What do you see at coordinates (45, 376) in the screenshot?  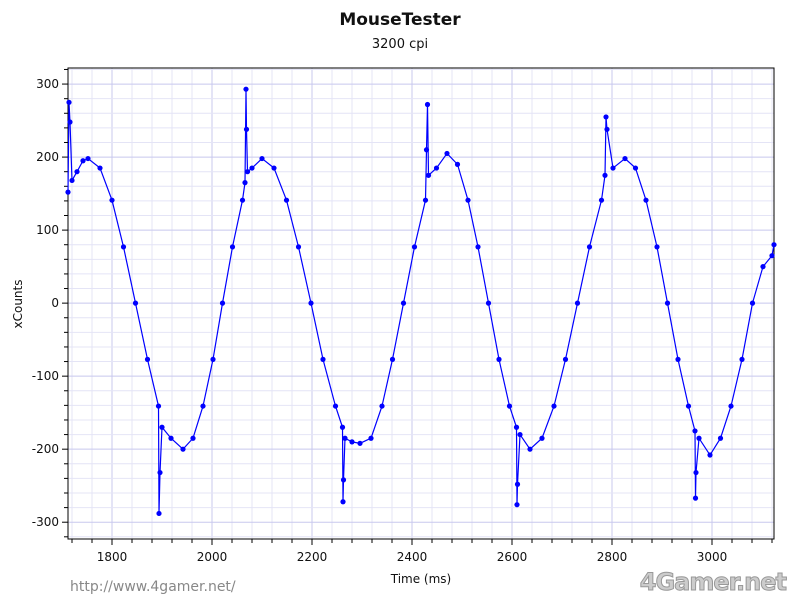 I see `y-tick-label: -100` at bounding box center [45, 376].